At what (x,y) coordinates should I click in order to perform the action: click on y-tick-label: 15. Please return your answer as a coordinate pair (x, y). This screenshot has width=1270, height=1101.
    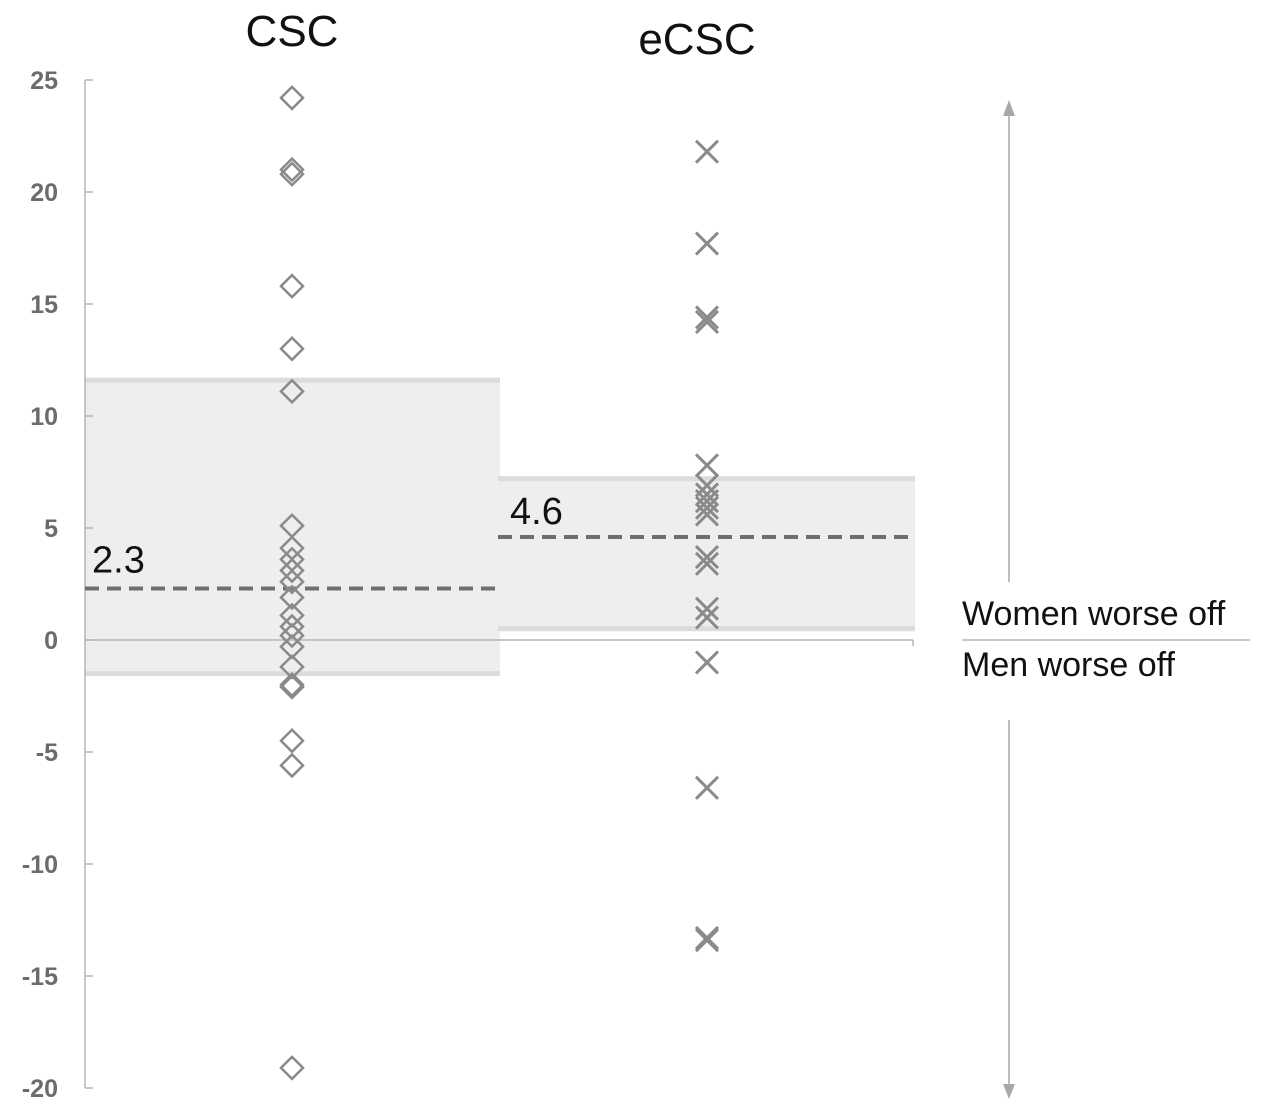
    Looking at the image, I should click on (44, 305).